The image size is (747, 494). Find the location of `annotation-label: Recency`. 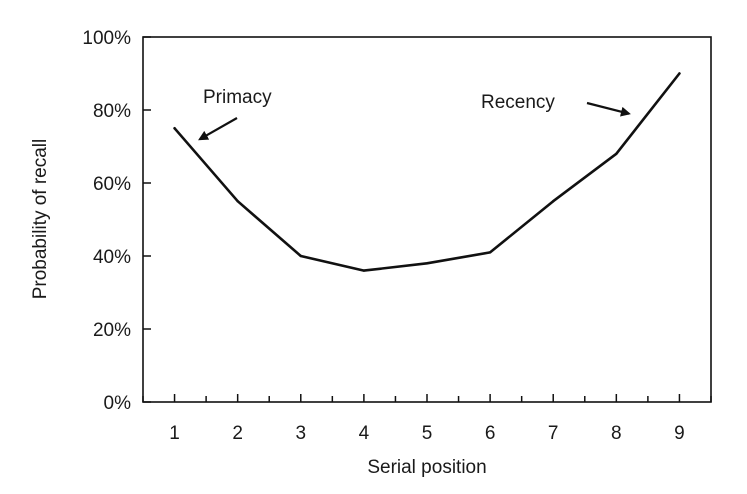

annotation-label: Recency is located at coordinates (518, 102).